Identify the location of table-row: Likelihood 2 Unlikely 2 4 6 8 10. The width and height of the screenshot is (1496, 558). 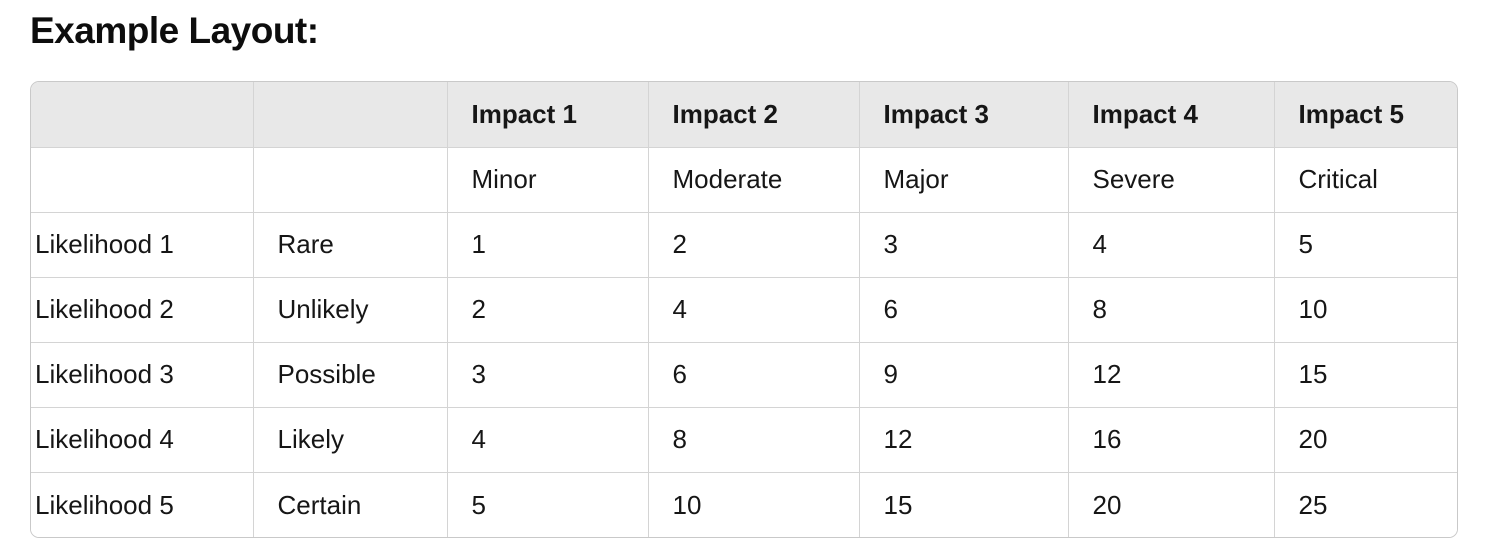
(744, 309).